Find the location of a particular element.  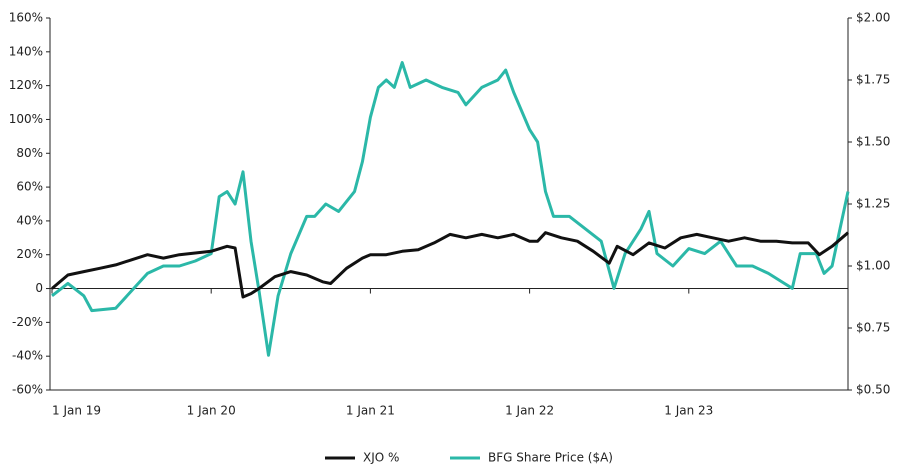

y-tick-label: 20% is located at coordinates (29, 254).